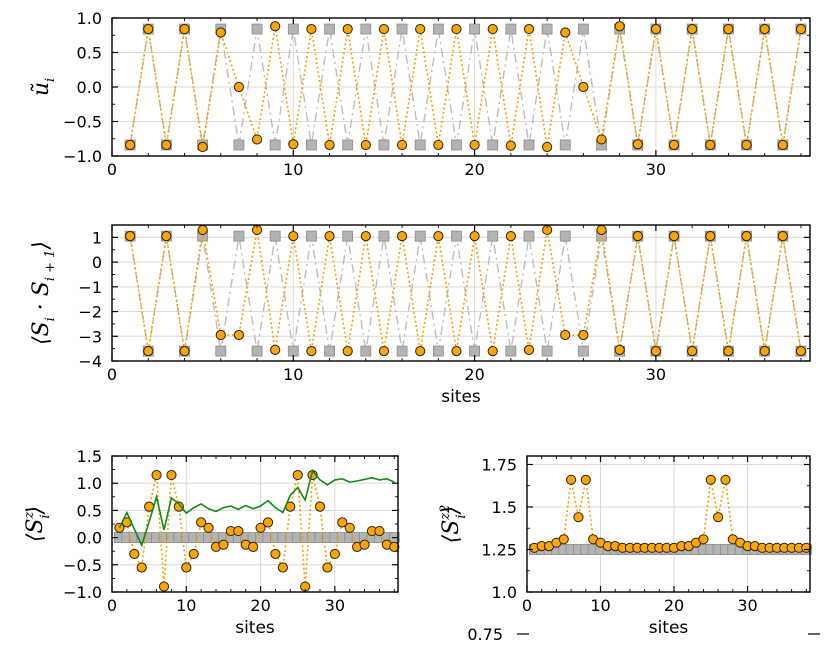 This screenshot has height=664, width=830. Describe the element at coordinates (82, 565) in the screenshot. I see `y-tick-label: −0.5` at that location.